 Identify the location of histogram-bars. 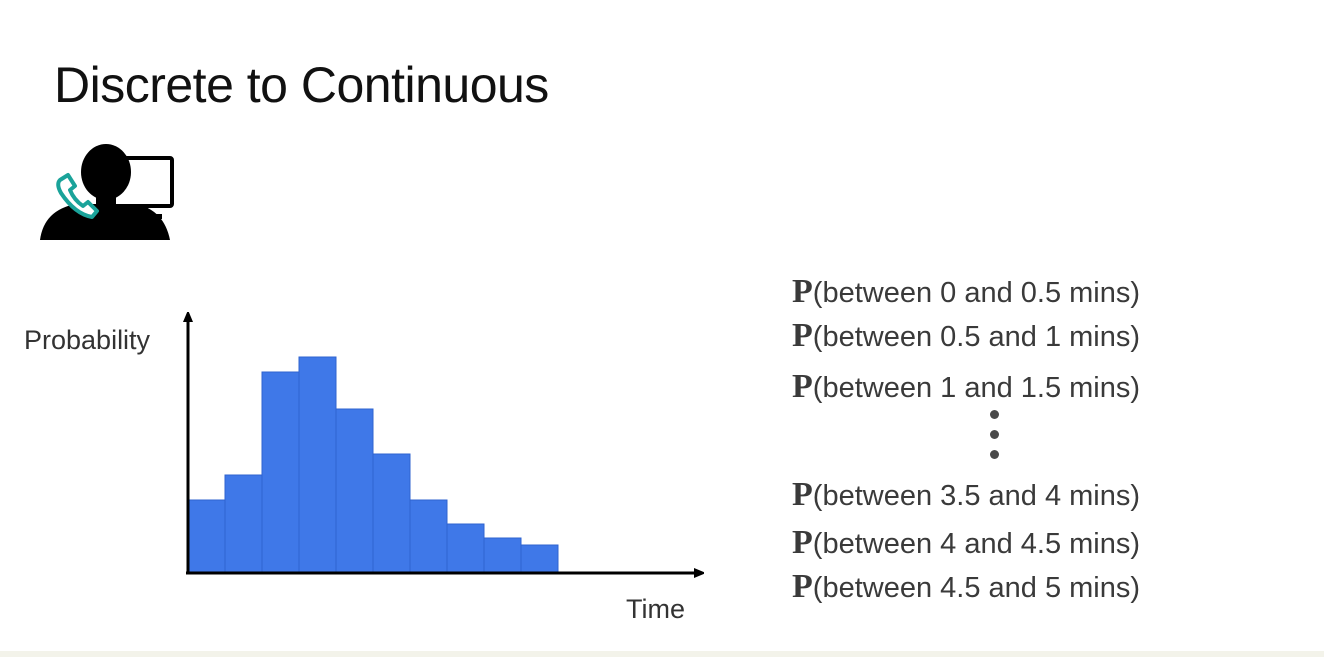
(373, 464).